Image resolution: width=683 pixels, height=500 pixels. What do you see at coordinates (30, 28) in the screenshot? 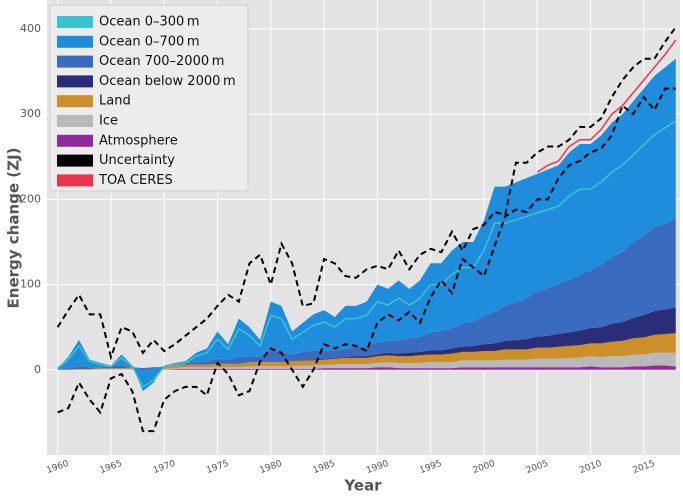
I see `y-tick-label: 400` at bounding box center [30, 28].